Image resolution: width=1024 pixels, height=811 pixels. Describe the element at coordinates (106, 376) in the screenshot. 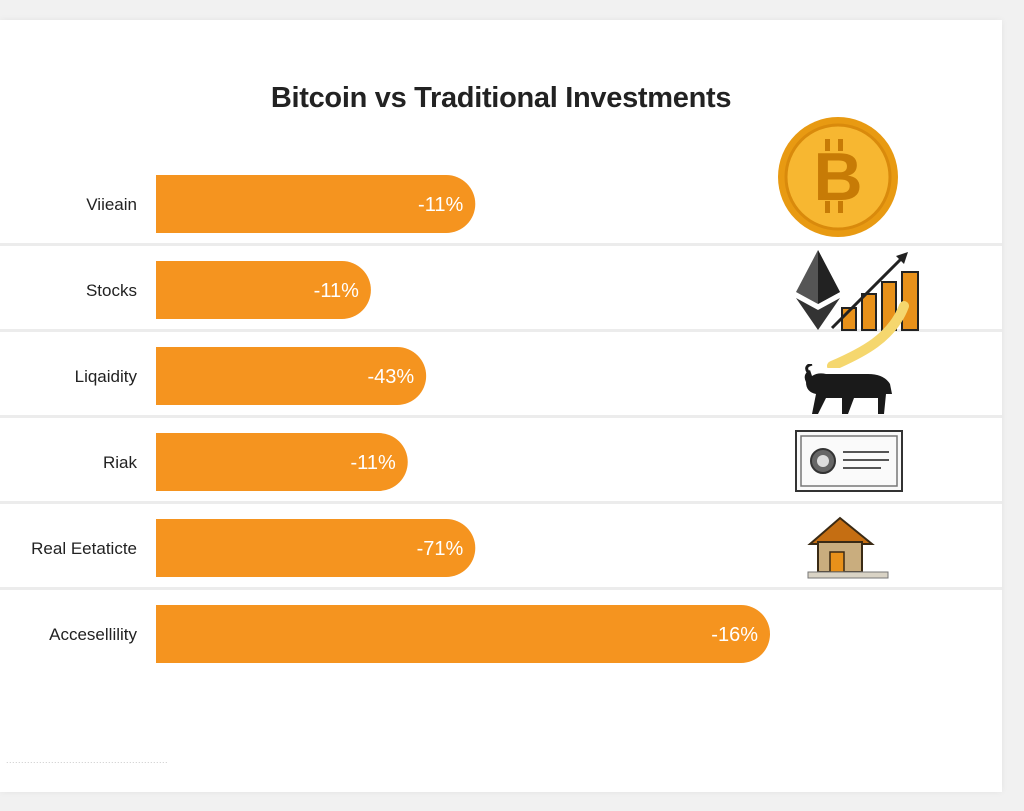

I see `category-label: Liqaidity` at that location.